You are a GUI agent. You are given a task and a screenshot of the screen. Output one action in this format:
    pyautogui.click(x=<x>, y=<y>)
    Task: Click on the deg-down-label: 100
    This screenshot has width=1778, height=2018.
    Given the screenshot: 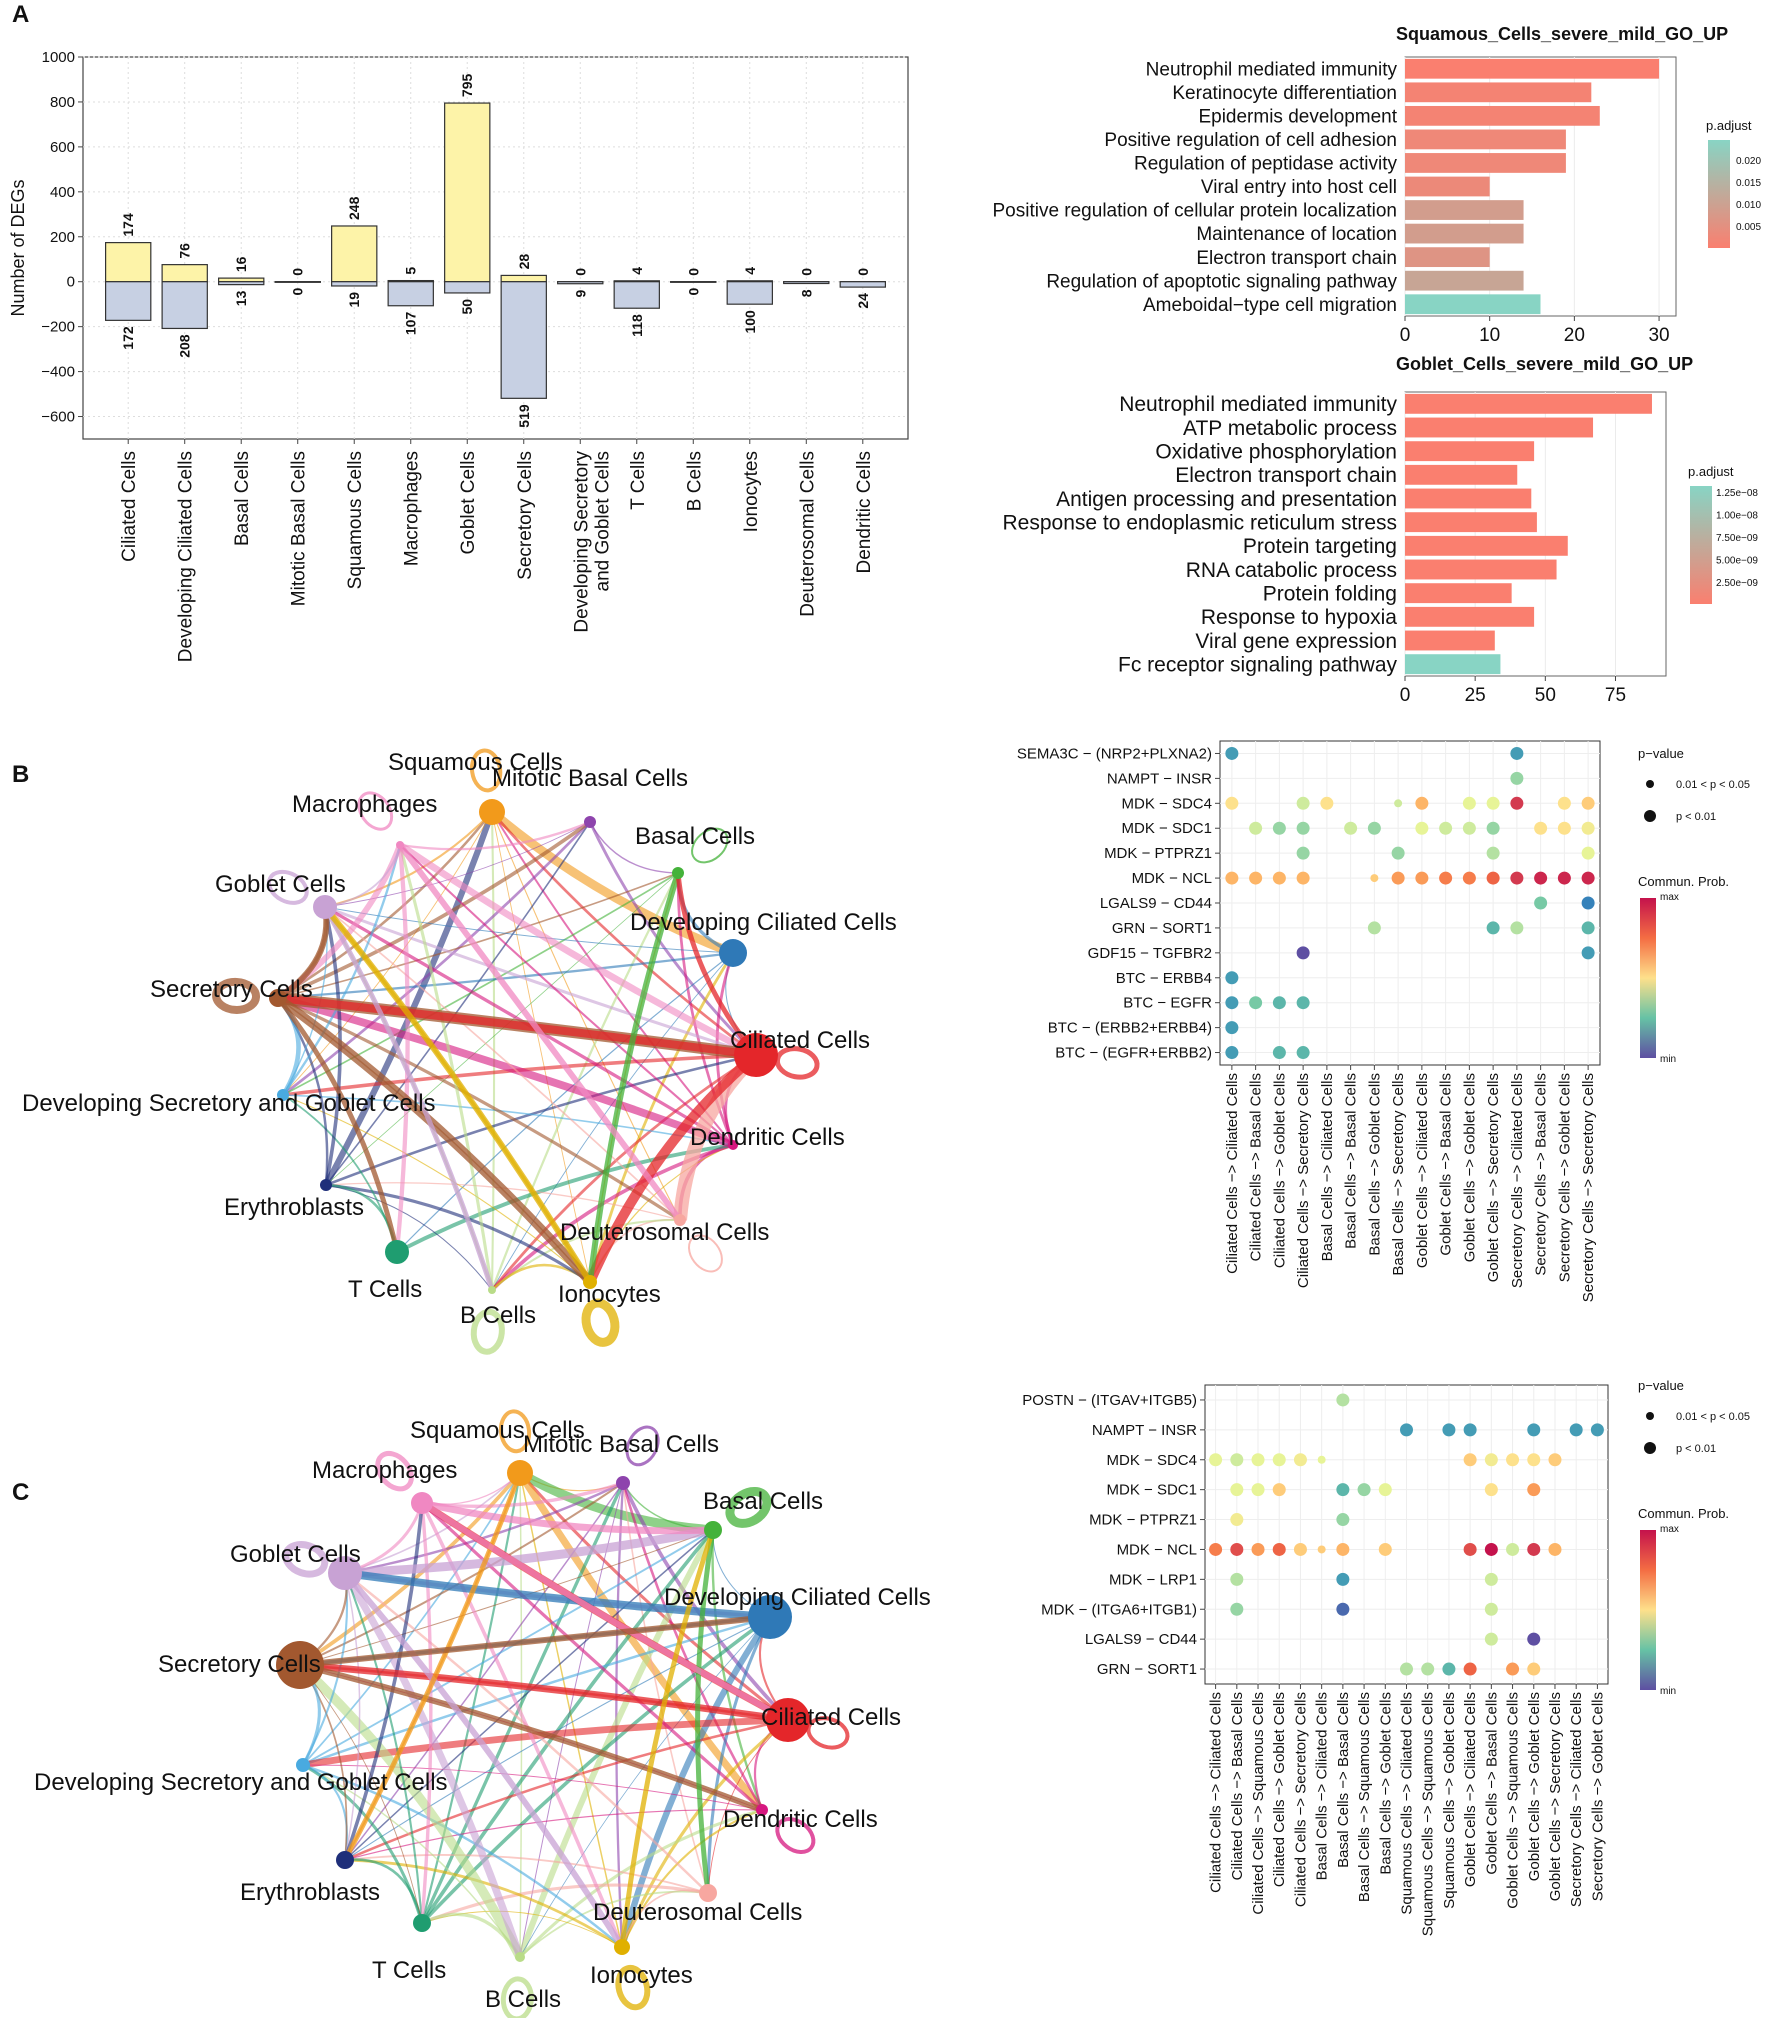 What is the action you would take?
    pyautogui.click(x=750, y=322)
    